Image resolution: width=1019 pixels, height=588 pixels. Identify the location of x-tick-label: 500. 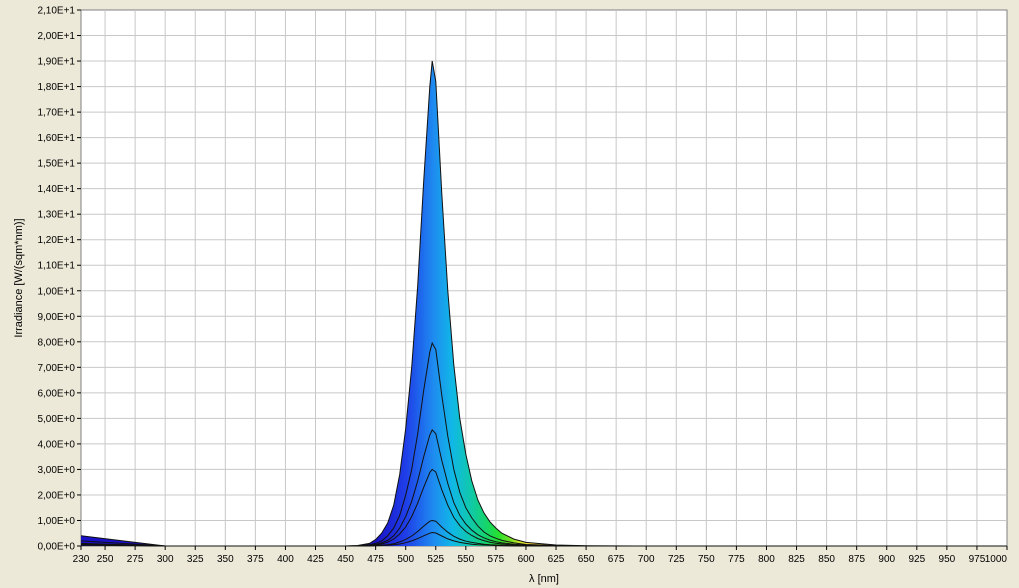
(405, 559).